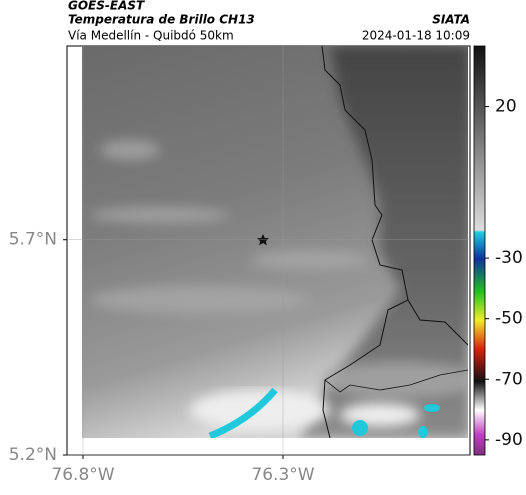  What do you see at coordinates (416, 36) in the screenshot?
I see `datetime: 2024-01-18 10:09` at bounding box center [416, 36].